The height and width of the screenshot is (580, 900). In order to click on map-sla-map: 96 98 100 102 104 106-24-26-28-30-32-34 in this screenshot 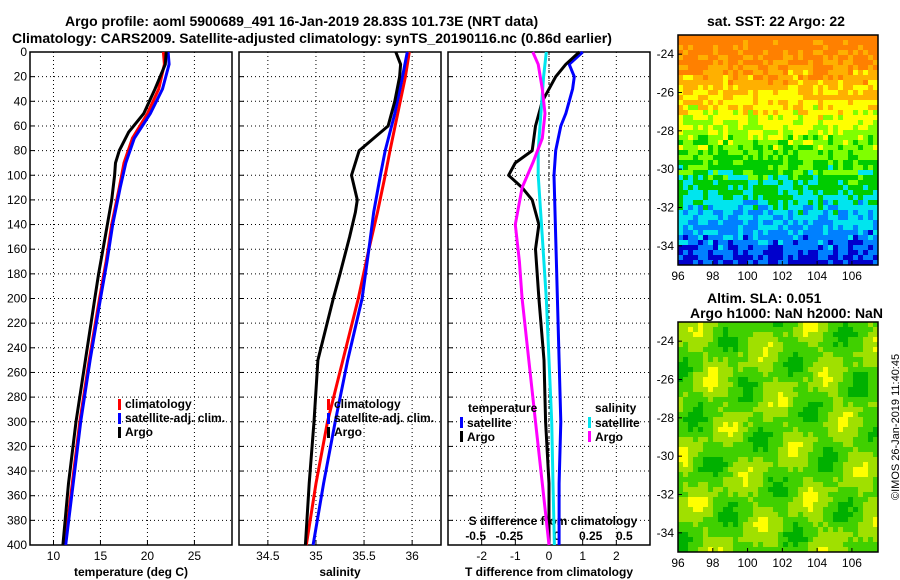, I will do `click(768, 445)`.